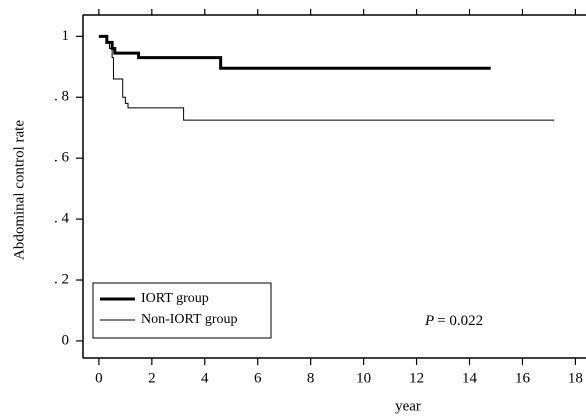 The height and width of the screenshot is (416, 586). Describe the element at coordinates (523, 378) in the screenshot. I see `x-tick-label: 16` at that location.